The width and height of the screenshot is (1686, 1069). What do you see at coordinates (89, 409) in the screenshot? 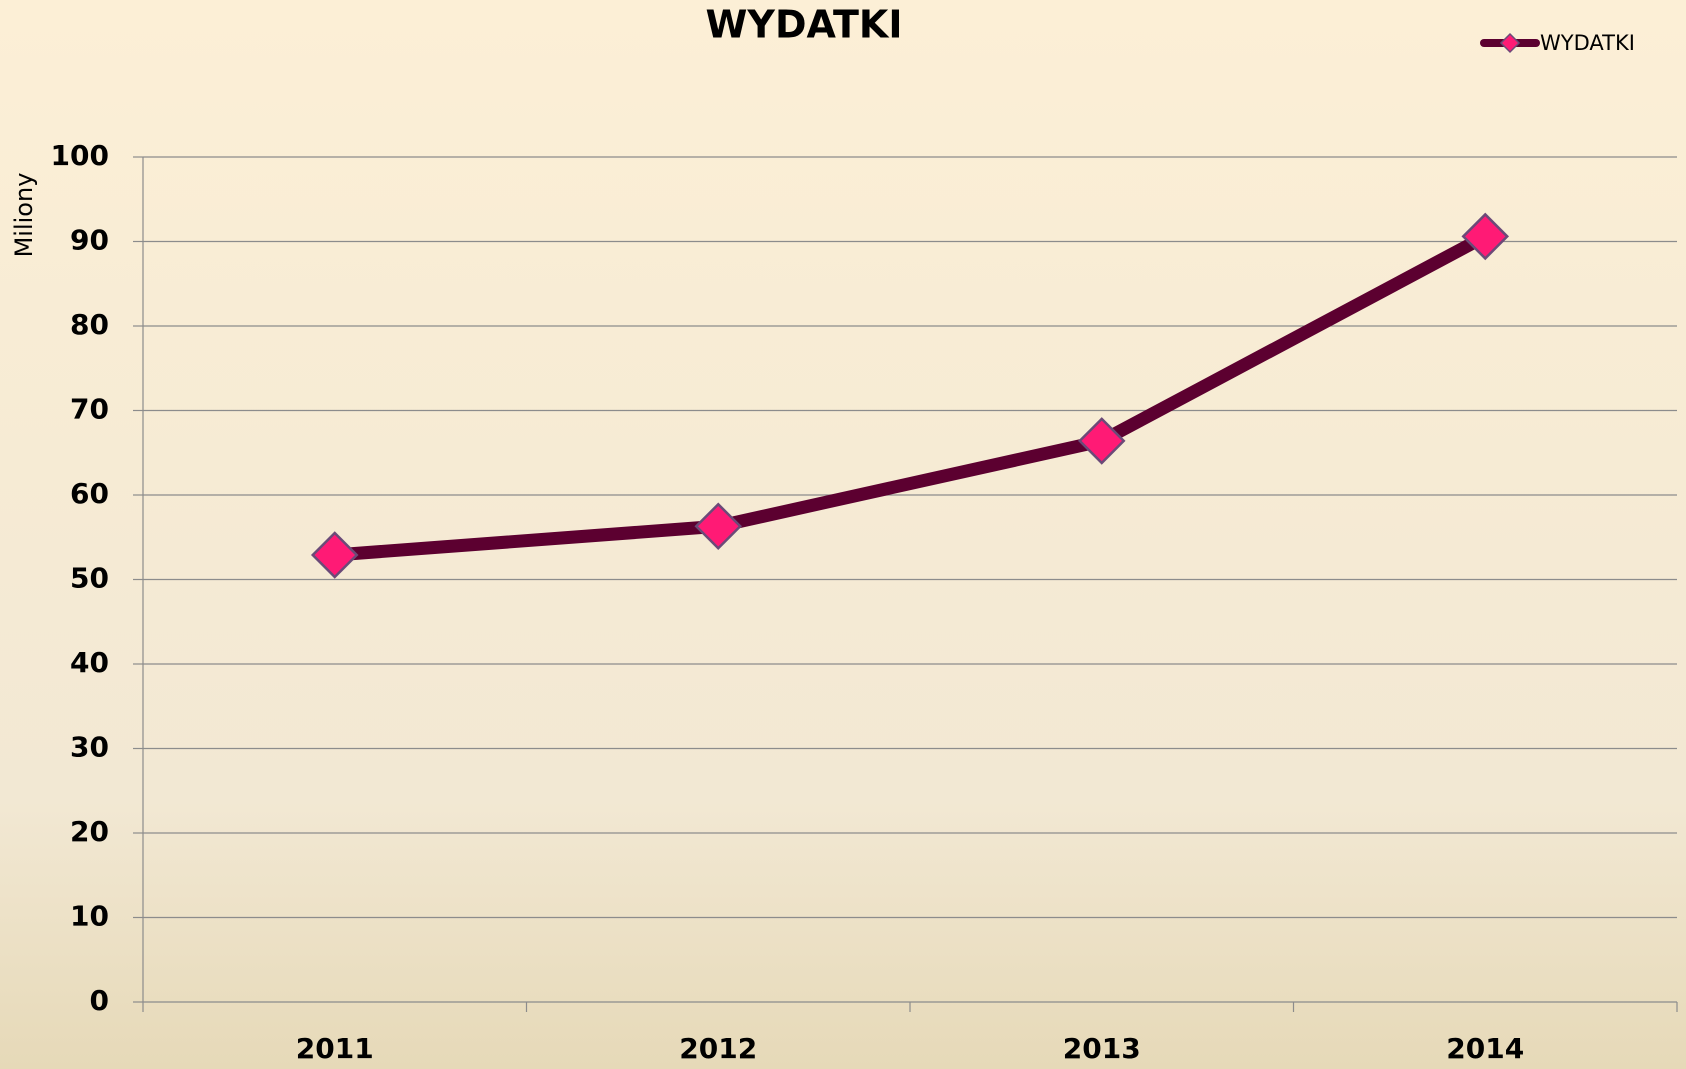
I see `y-tick-label: 70` at bounding box center [89, 409].